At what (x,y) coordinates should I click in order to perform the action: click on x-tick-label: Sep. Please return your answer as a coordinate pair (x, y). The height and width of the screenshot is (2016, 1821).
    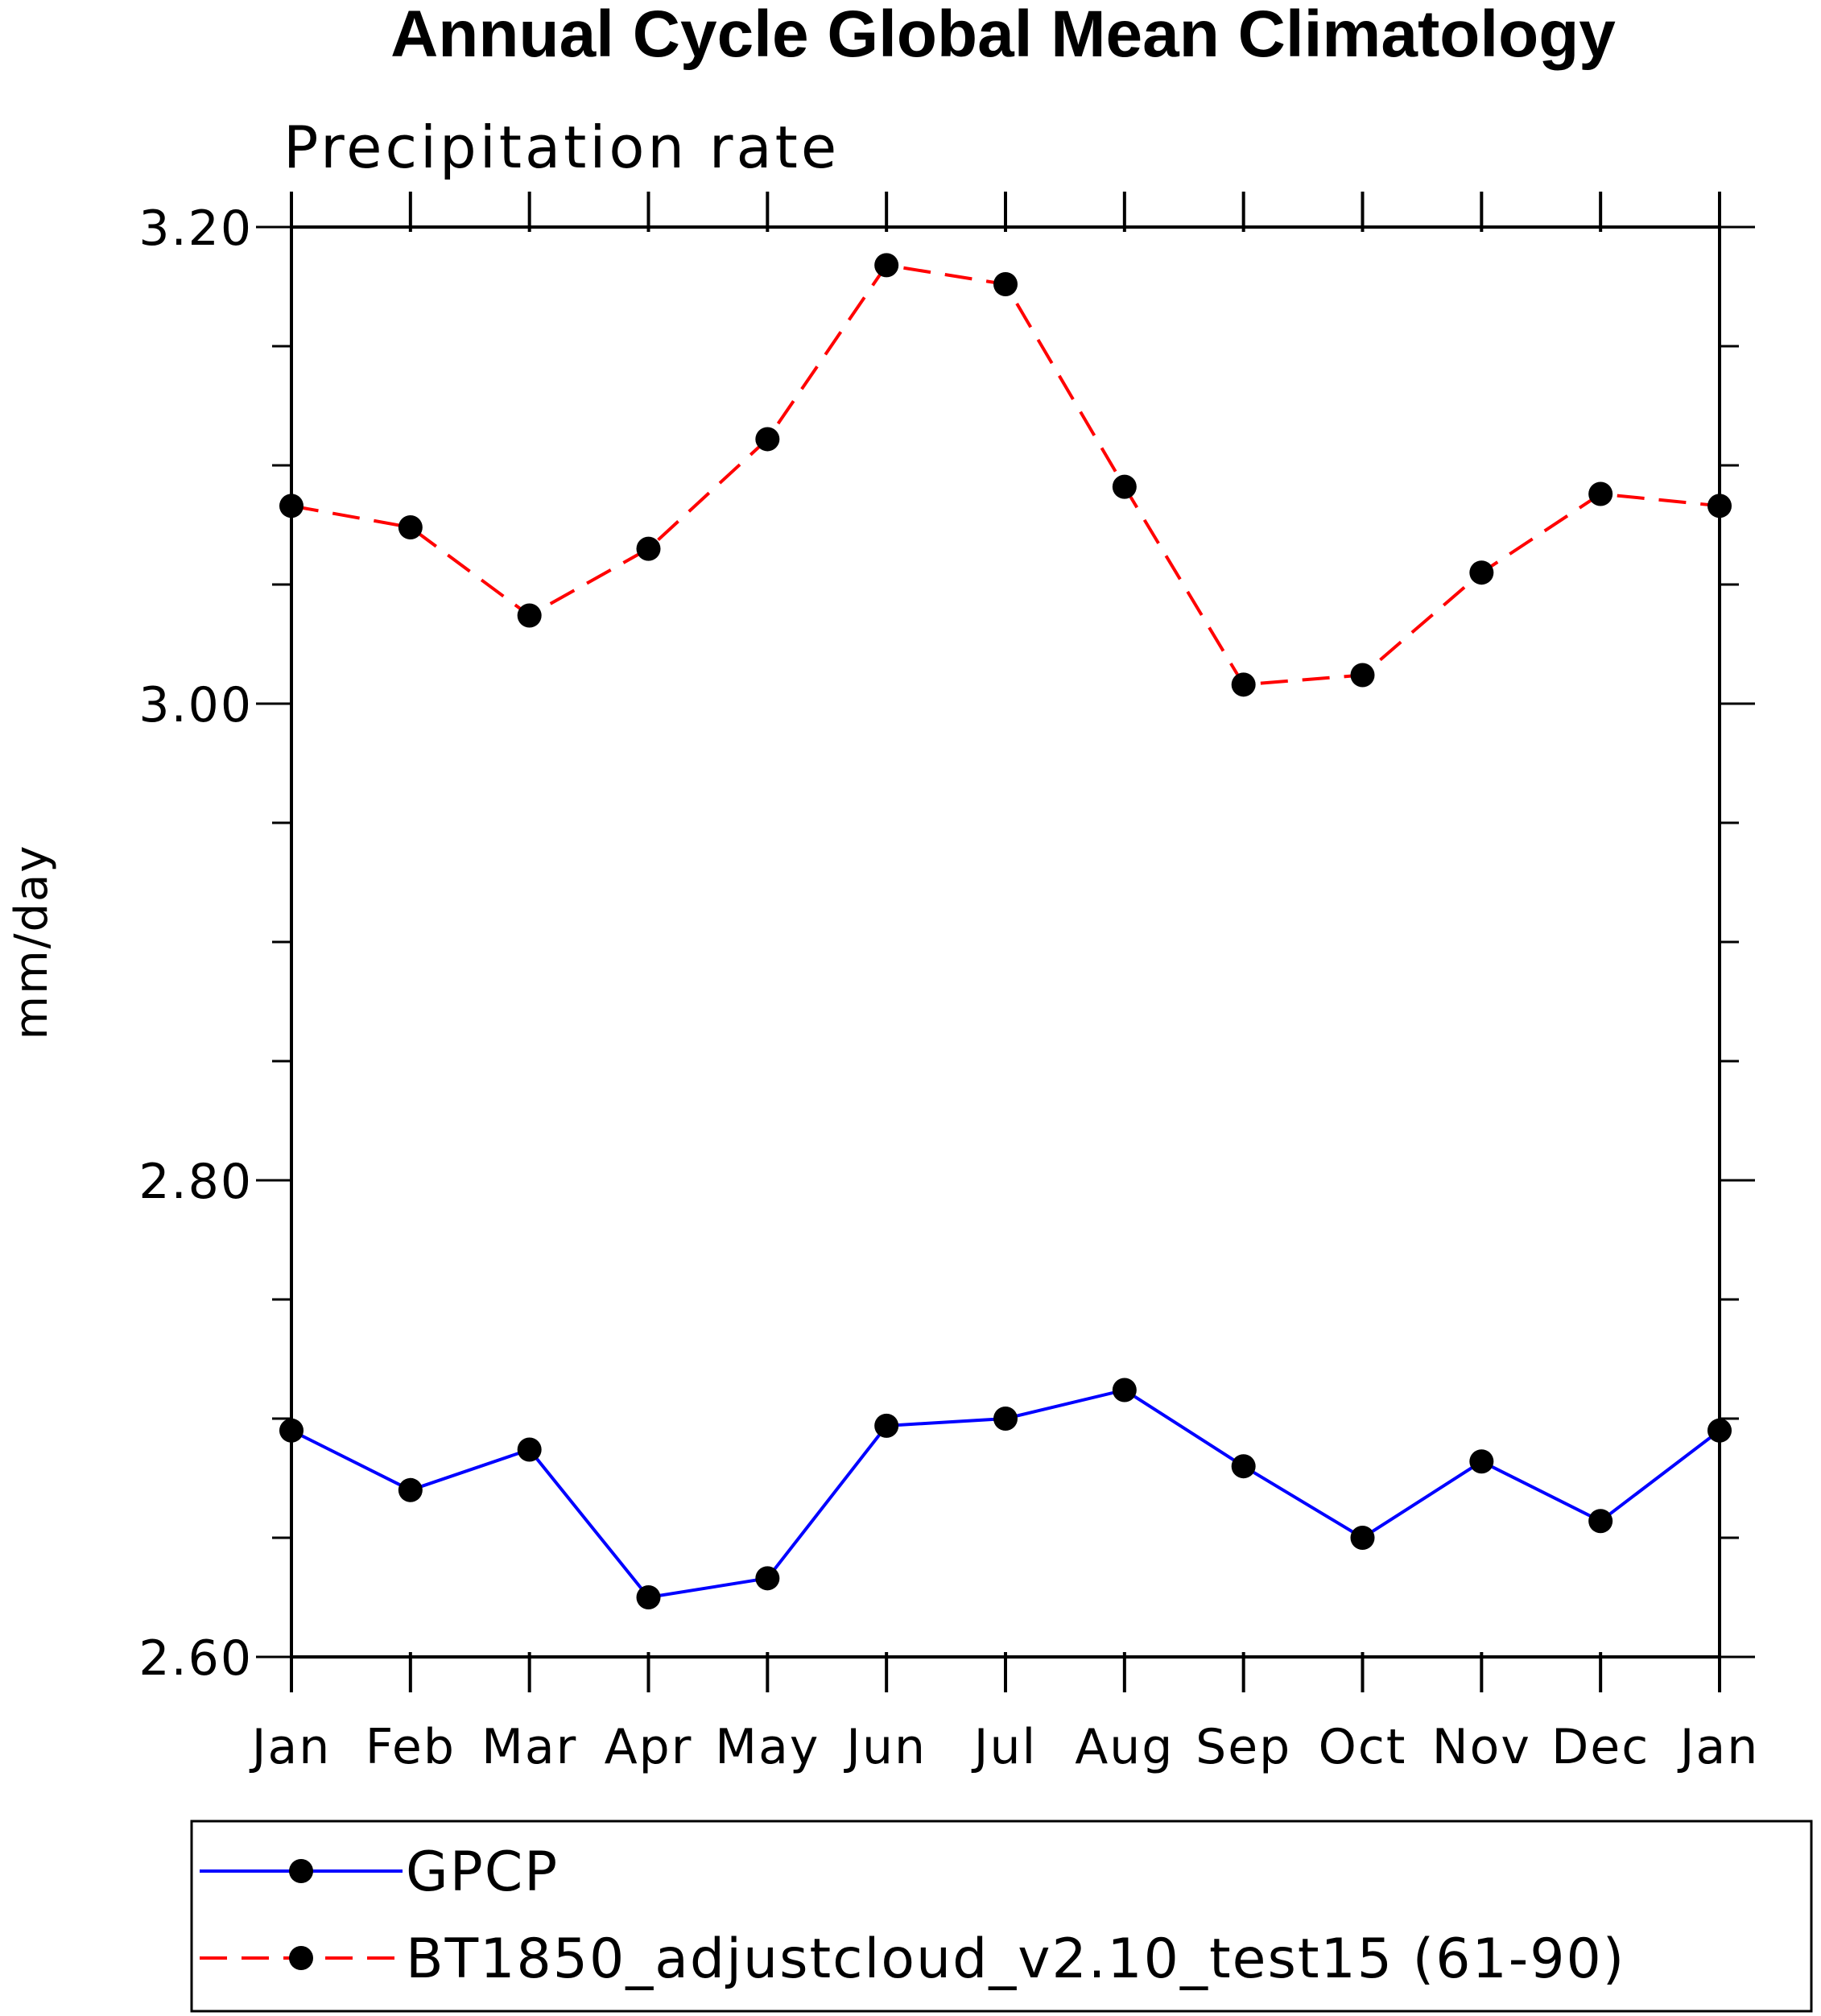
    Looking at the image, I should click on (1243, 1747).